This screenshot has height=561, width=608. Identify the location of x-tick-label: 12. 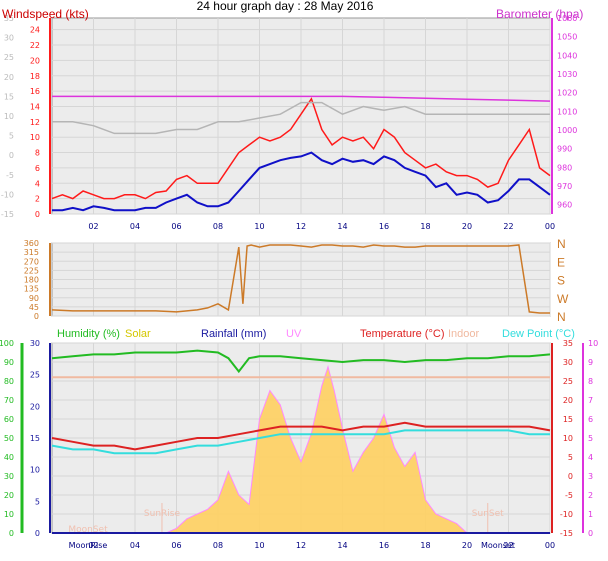
(301, 226).